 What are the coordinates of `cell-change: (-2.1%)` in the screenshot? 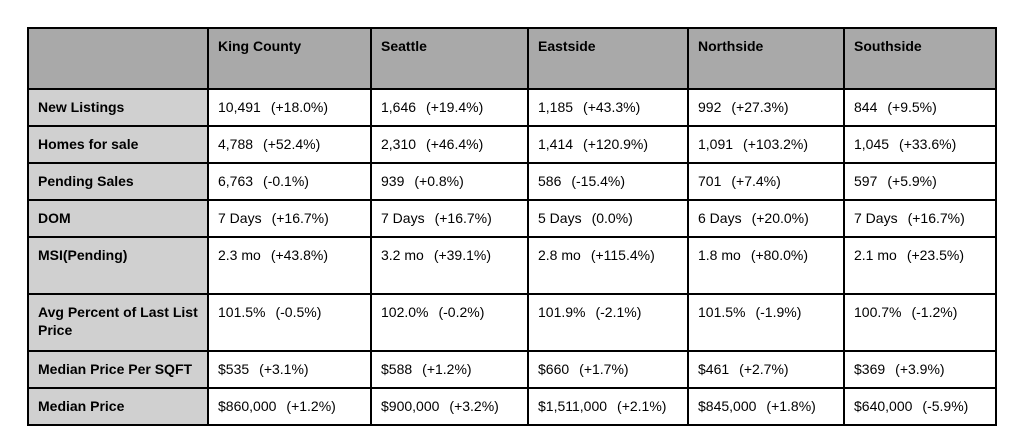 It's located at (618, 312).